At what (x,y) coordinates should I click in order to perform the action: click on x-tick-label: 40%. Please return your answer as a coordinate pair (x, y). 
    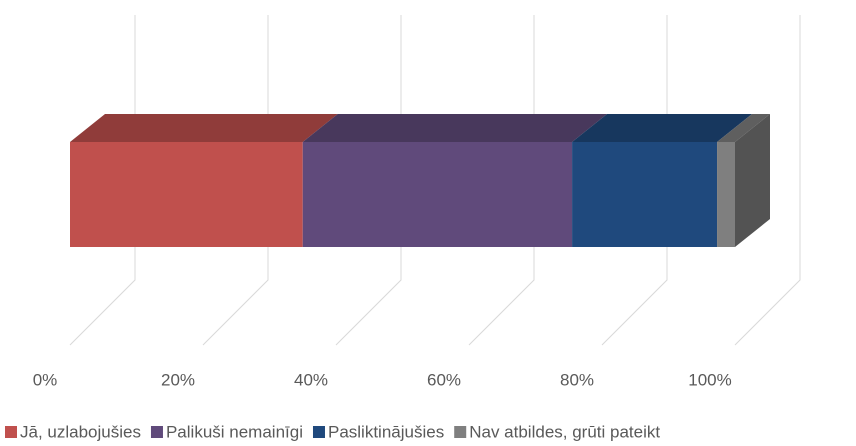
    Looking at the image, I should click on (311, 379).